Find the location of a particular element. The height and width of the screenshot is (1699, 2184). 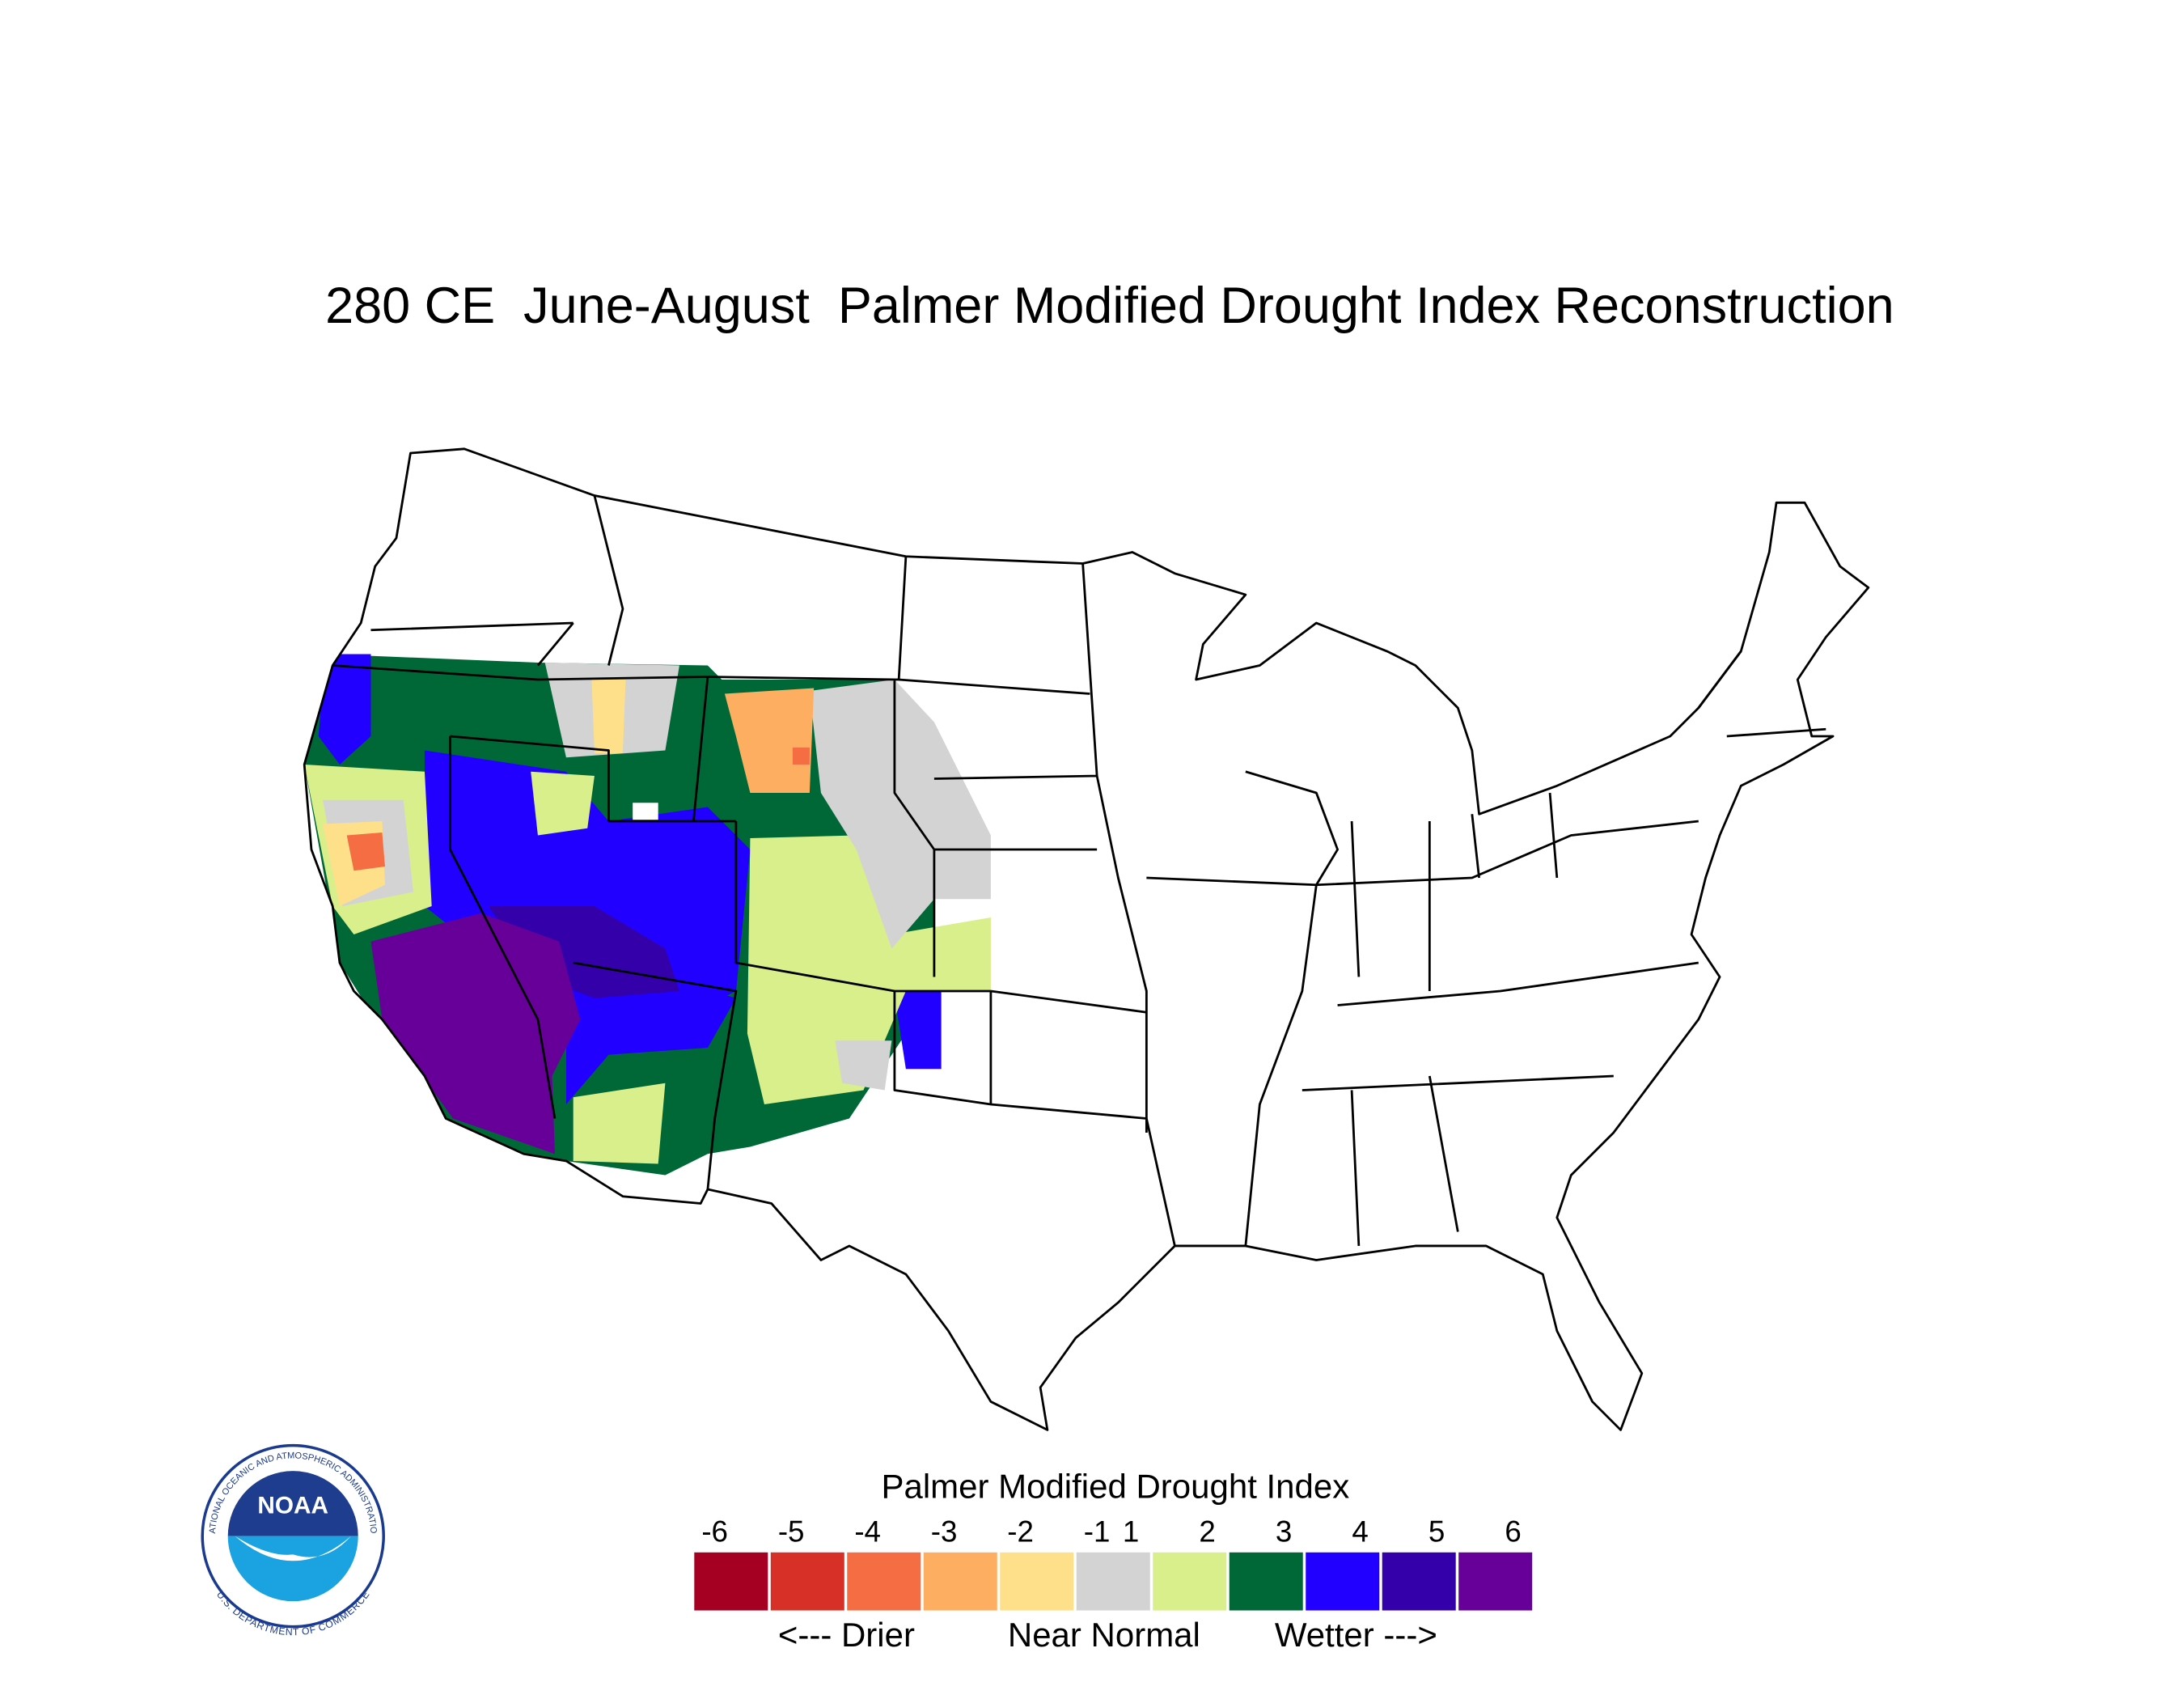

legend-range-label: <--- Drier is located at coordinates (846, 1635).